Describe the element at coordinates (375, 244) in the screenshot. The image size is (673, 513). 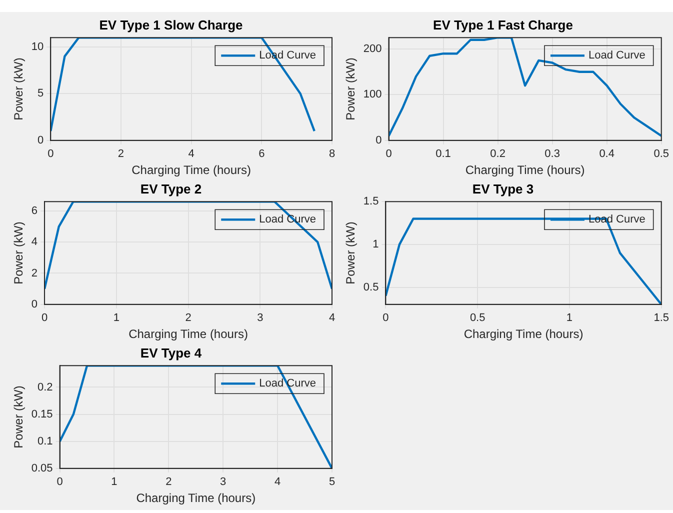
I see `y-tick-label: 1` at that location.